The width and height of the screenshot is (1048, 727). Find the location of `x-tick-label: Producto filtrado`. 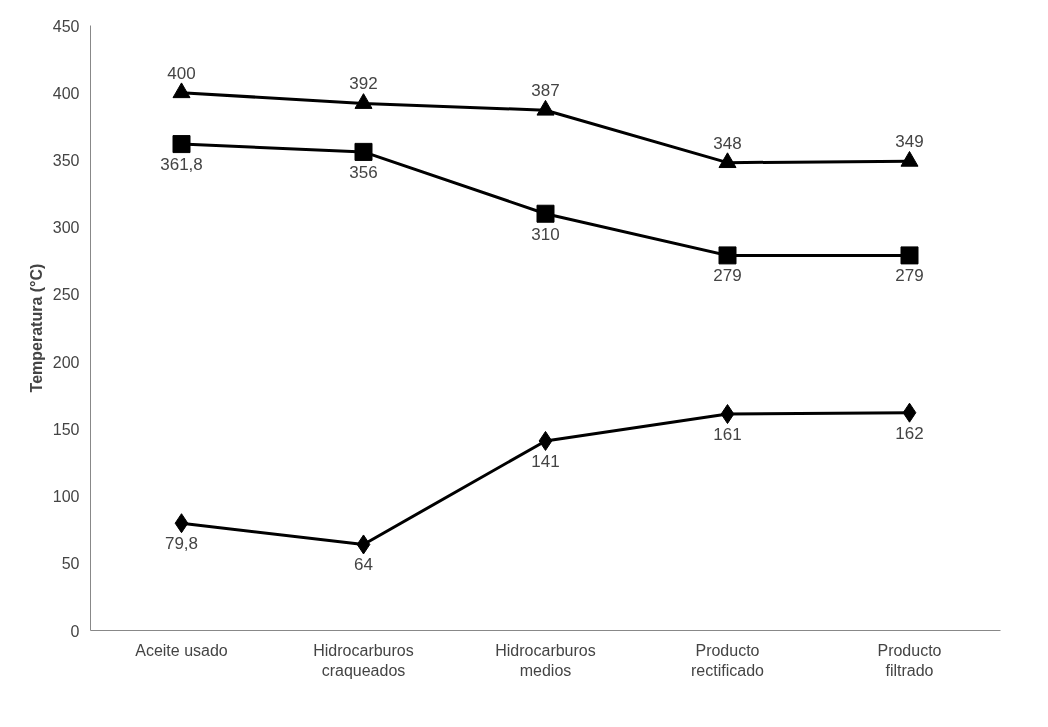

x-tick-label: Producto filtrado is located at coordinates (909, 660).